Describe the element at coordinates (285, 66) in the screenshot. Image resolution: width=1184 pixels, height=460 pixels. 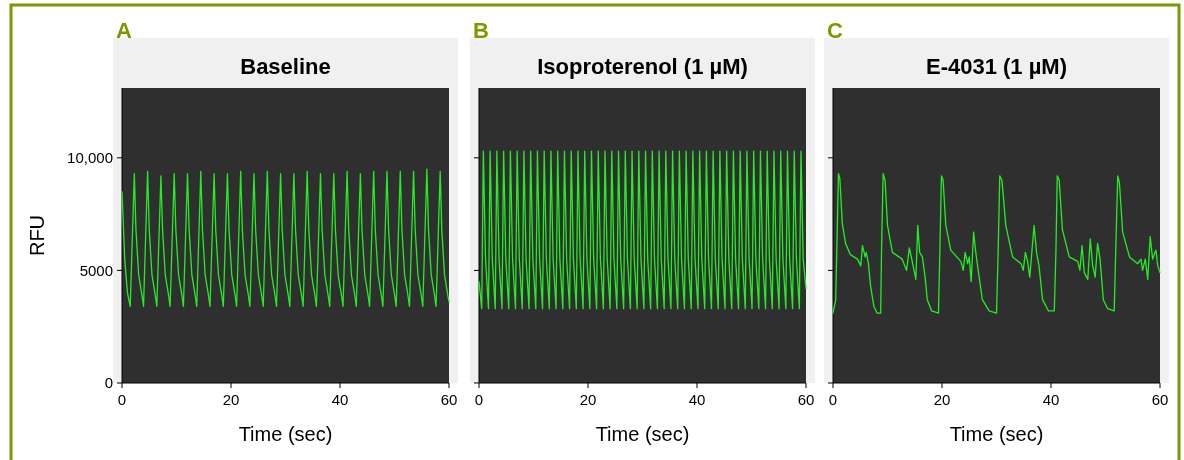
I see `chart-title: Baseline` at that location.